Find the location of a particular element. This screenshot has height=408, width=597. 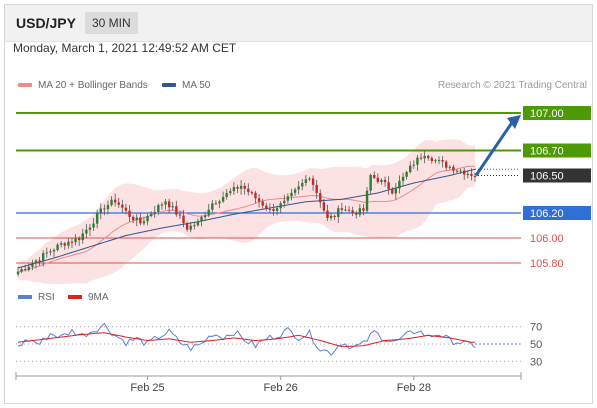

legend-9ma: 9MA is located at coordinates (88, 297).